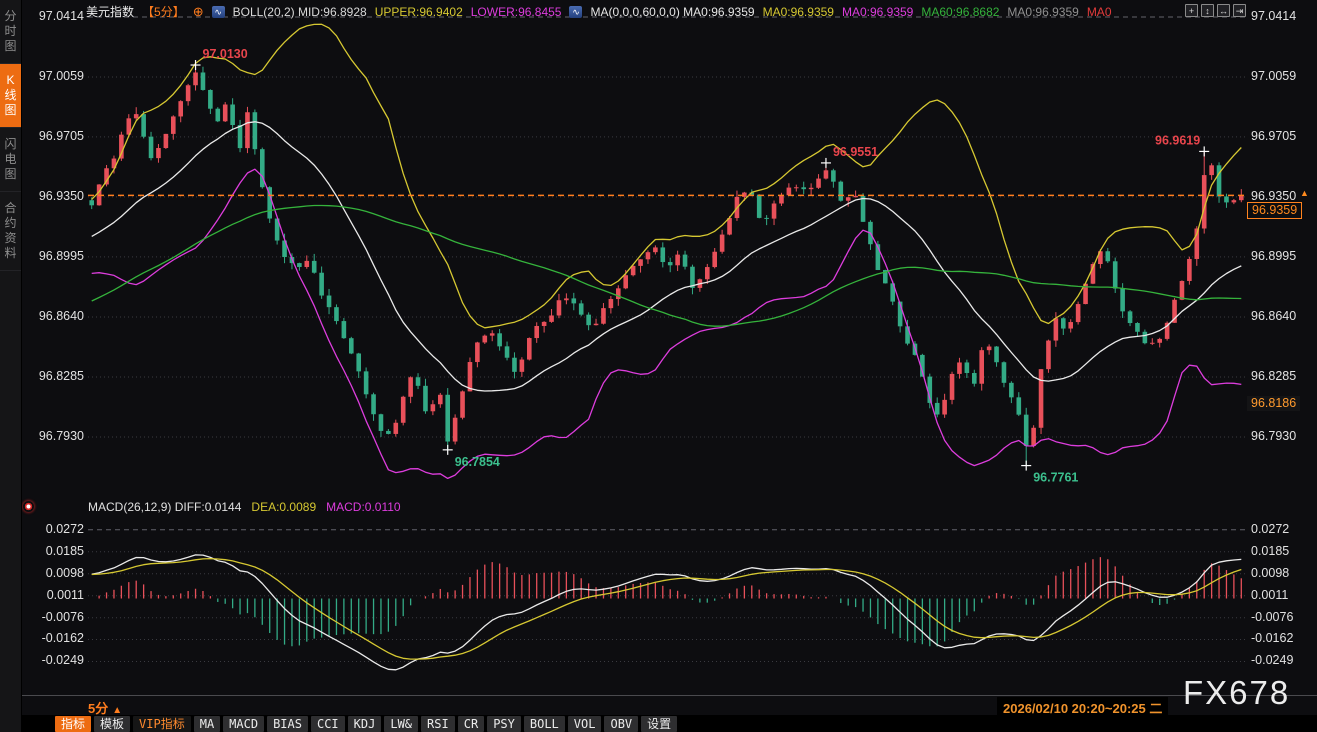 Image resolution: width=1317 pixels, height=732 pixels. Describe the element at coordinates (10, 32) in the screenshot. I see `sidebar-item-0: 分时图` at that location.